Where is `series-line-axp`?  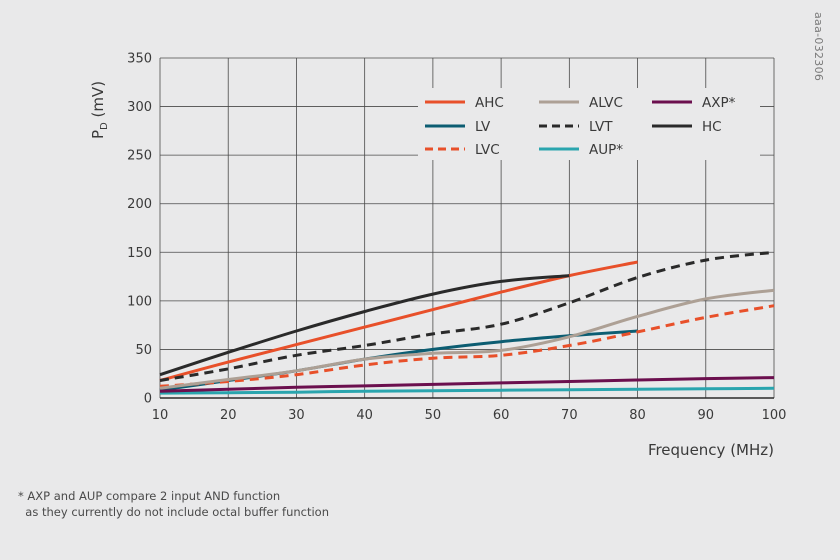
series-line-axp is located at coordinates (467, 384).